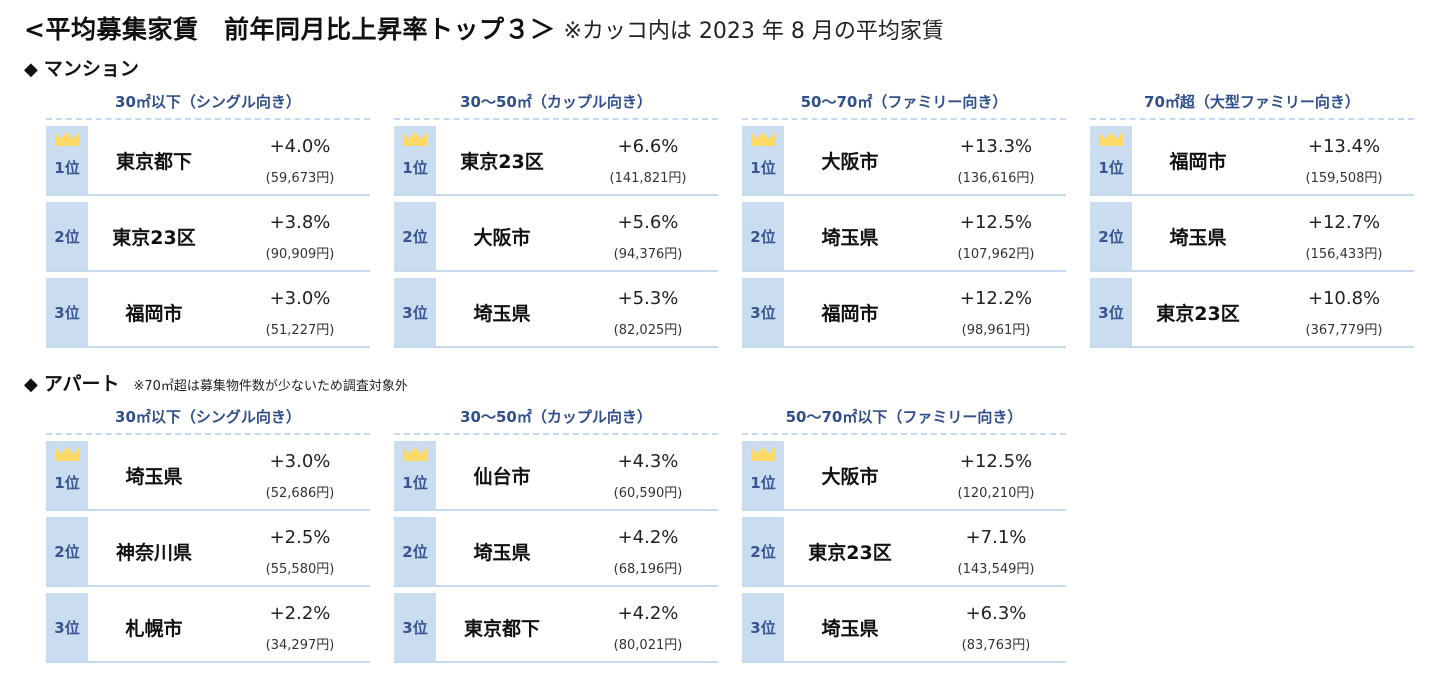 This screenshot has width=1444, height=687. Describe the element at coordinates (300, 146) in the screenshot. I see `increase-rate: +4.0%` at that location.